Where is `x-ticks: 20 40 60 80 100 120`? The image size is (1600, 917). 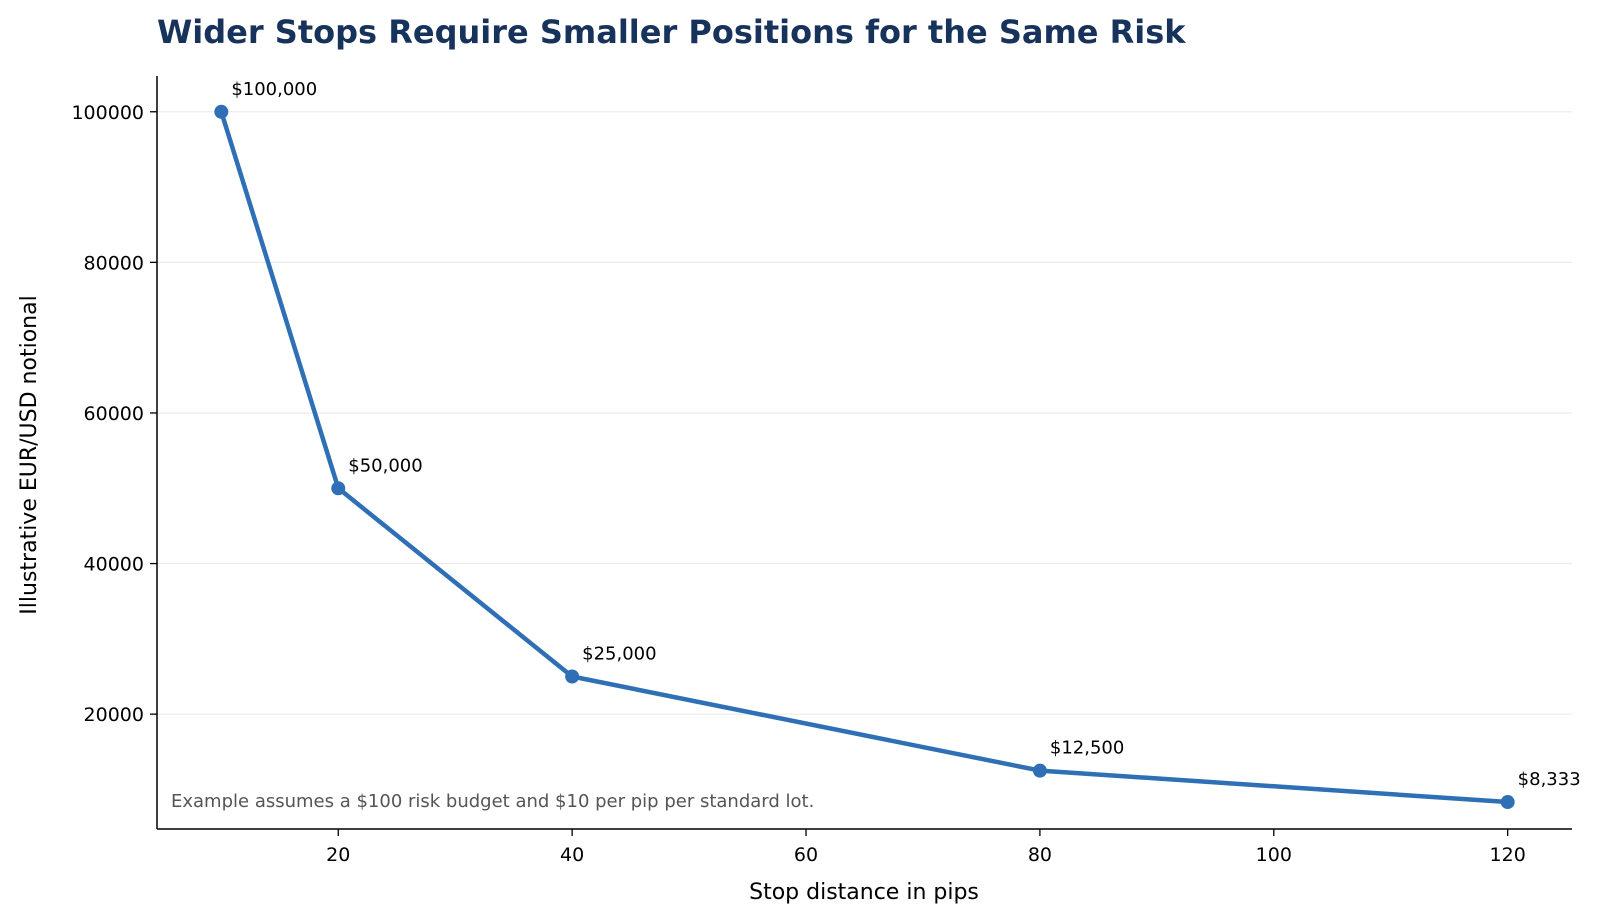 x-ticks: 20 40 60 80 100 120 is located at coordinates (926, 847).